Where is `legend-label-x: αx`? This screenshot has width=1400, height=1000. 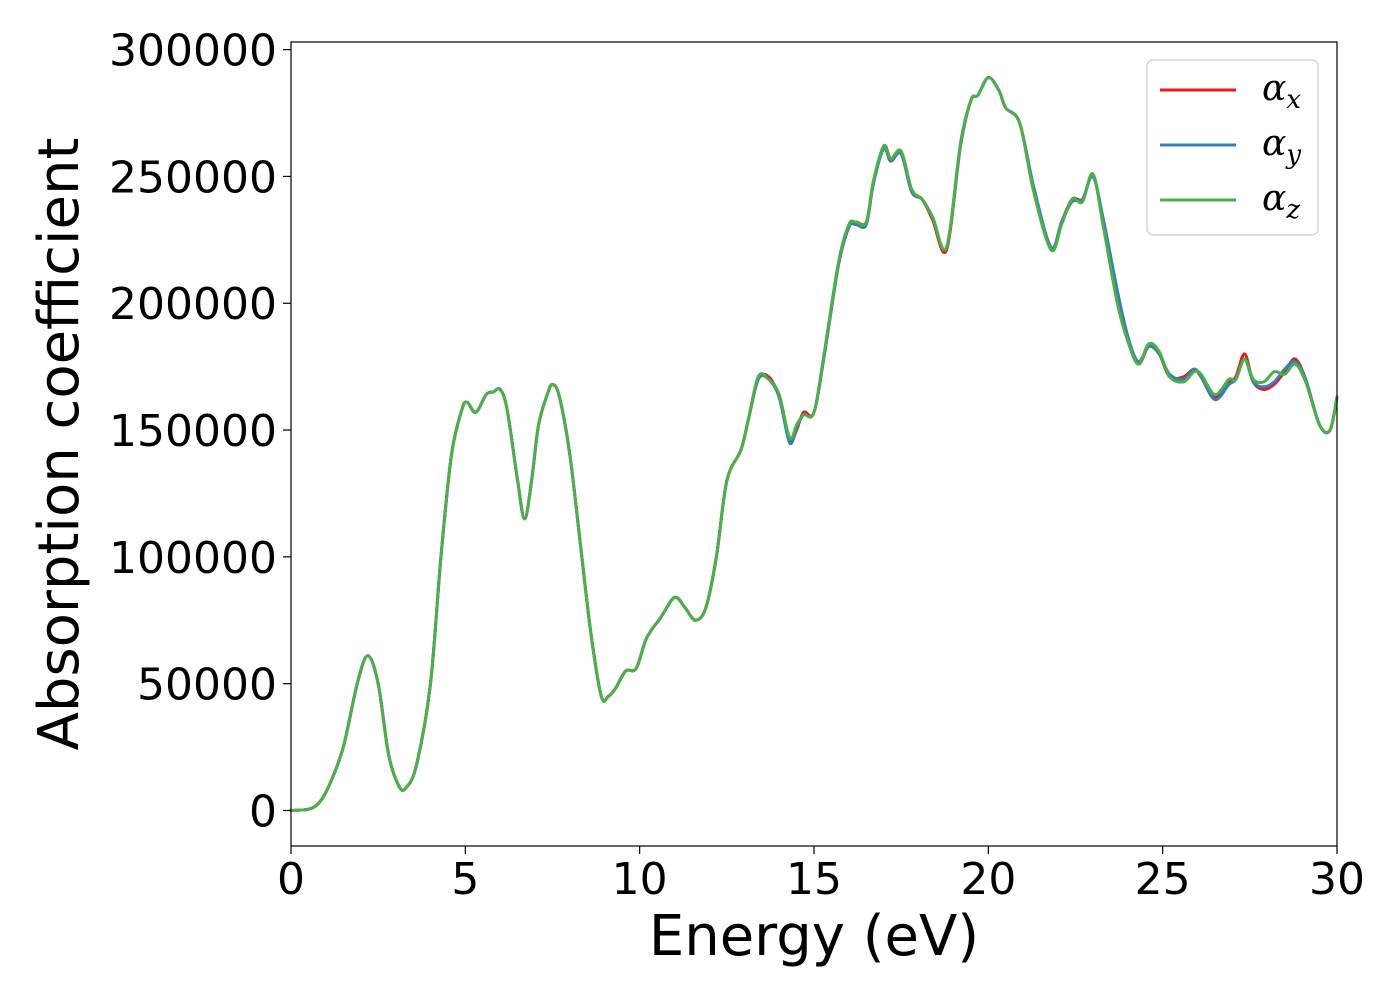
legend-label-x: αx is located at coordinates (1281, 91).